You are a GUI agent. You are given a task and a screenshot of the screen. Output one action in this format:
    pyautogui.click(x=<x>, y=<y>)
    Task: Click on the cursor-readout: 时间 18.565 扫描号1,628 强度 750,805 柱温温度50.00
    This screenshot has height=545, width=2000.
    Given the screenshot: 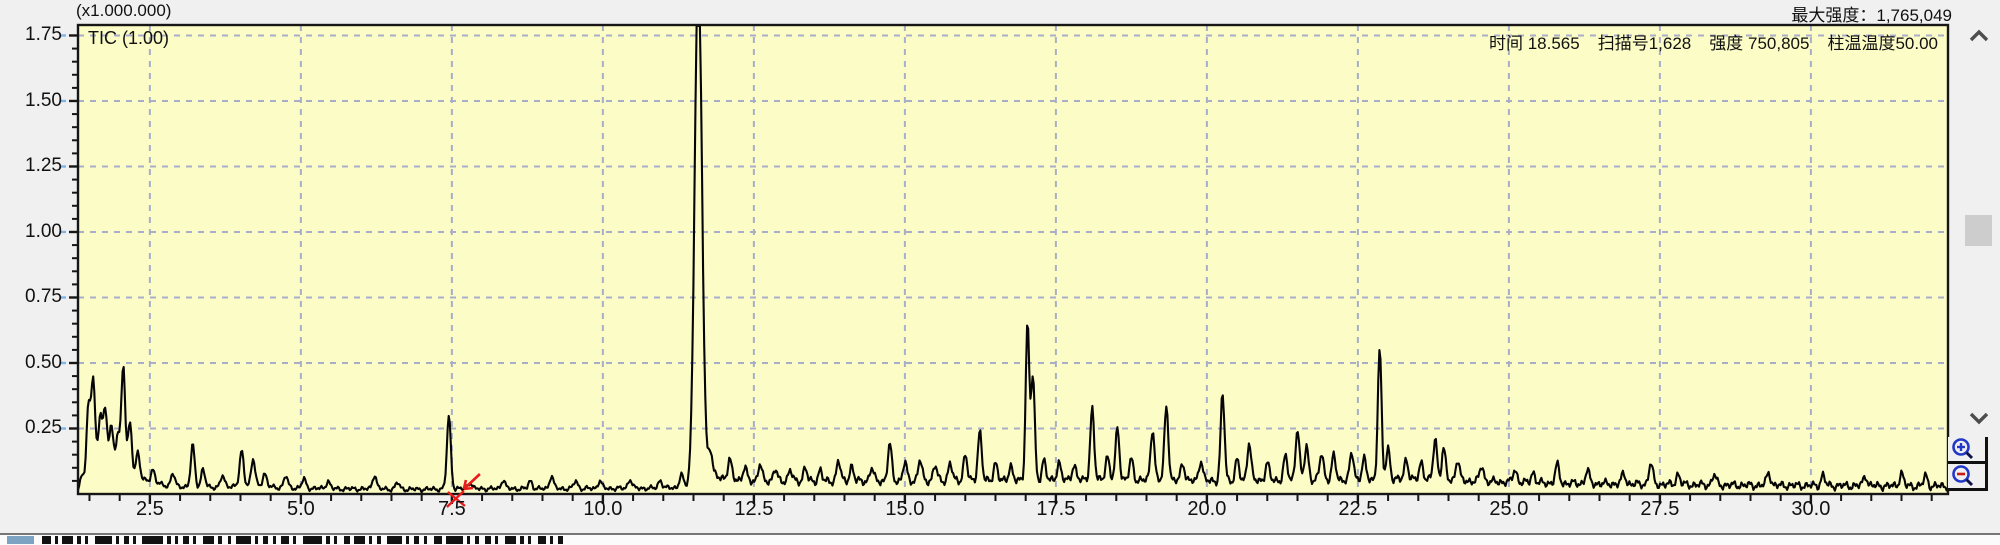 What is the action you would take?
    pyautogui.click(x=1713, y=41)
    